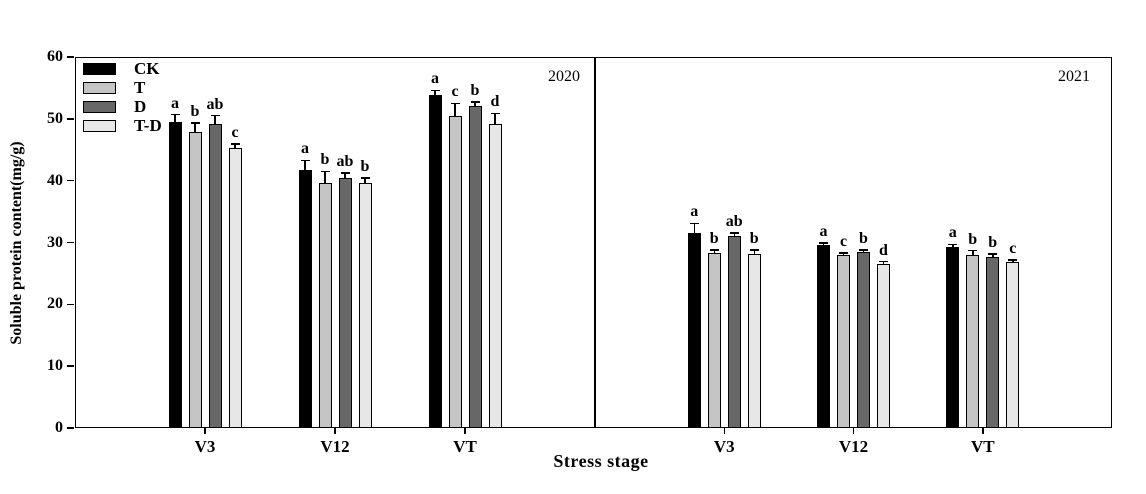  I want to click on category-label-vt: VT, so click(982, 446).